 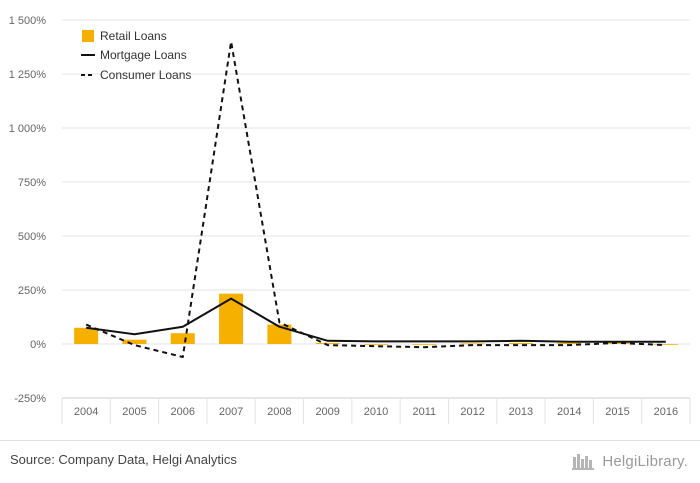 I want to click on y-tick-label: 0%, so click(x=38, y=345).